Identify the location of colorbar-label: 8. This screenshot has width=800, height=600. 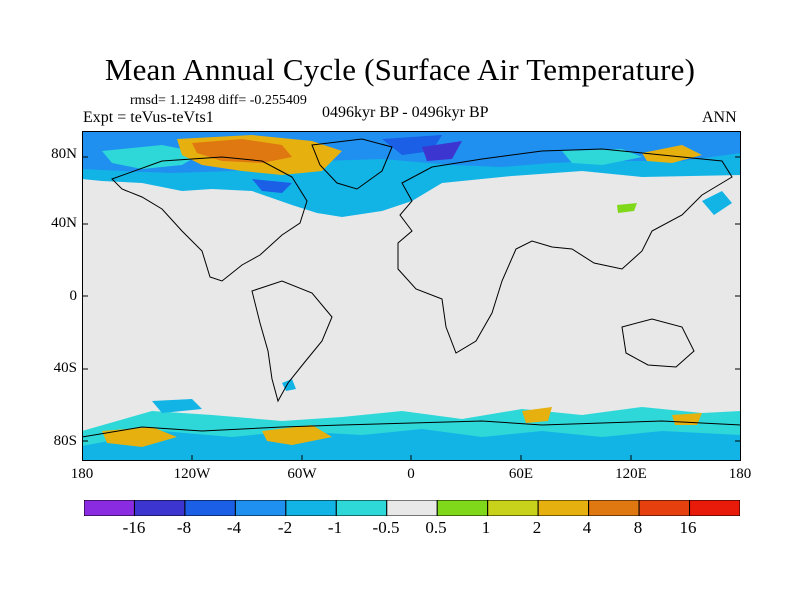
(638, 527).